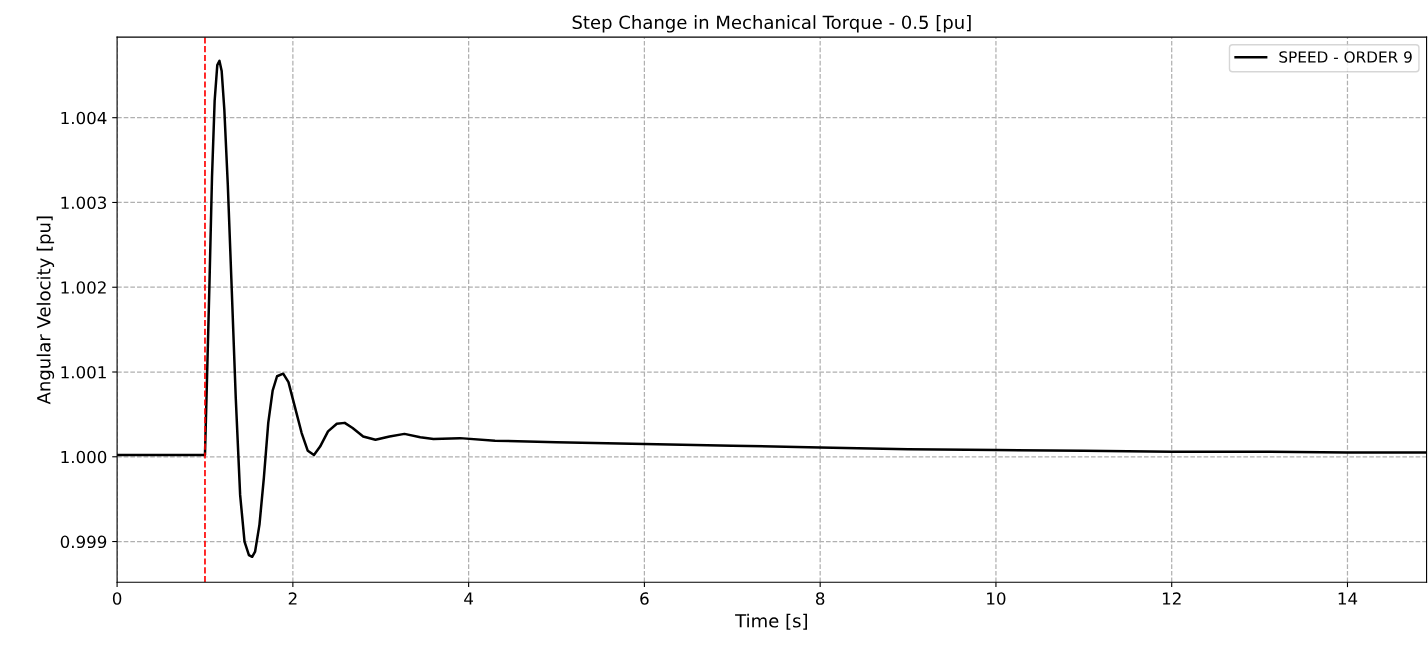 The width and height of the screenshot is (1428, 652). What do you see at coordinates (771, 24) in the screenshot?
I see `chart-title: Step Change in Mechanical Torque - 0.5 [pu]` at bounding box center [771, 24].